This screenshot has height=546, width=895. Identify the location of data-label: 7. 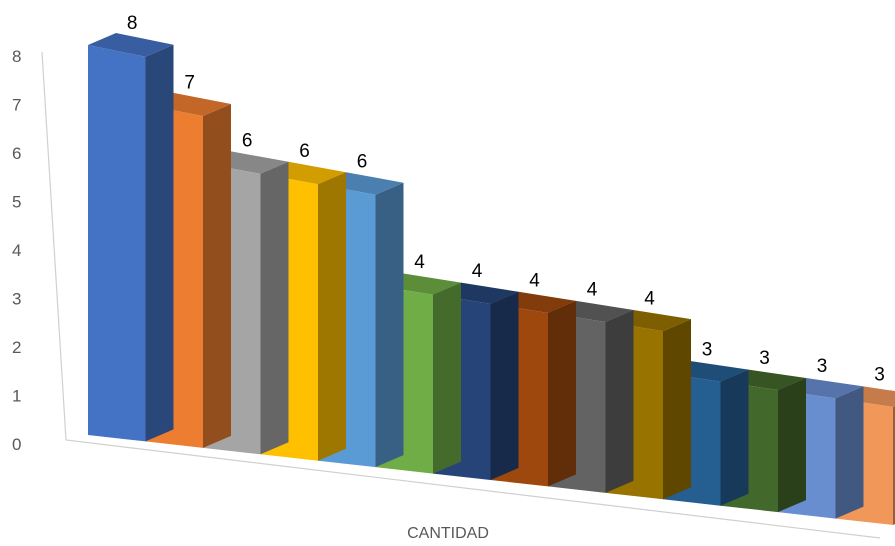
(189, 82).